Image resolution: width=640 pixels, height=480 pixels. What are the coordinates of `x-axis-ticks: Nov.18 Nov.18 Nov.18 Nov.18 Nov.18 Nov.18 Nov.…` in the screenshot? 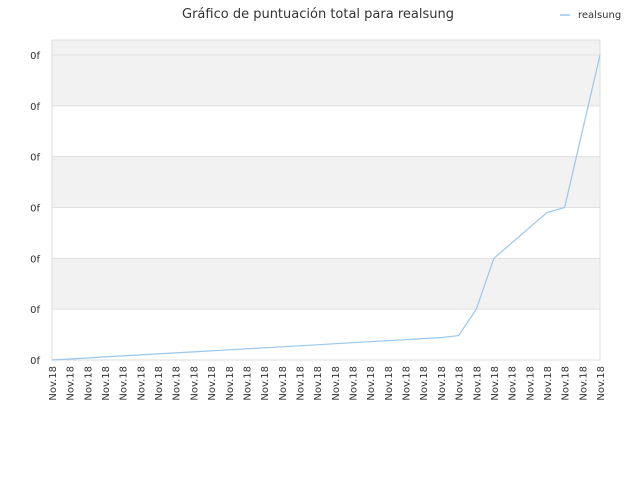 It's located at (327, 383).